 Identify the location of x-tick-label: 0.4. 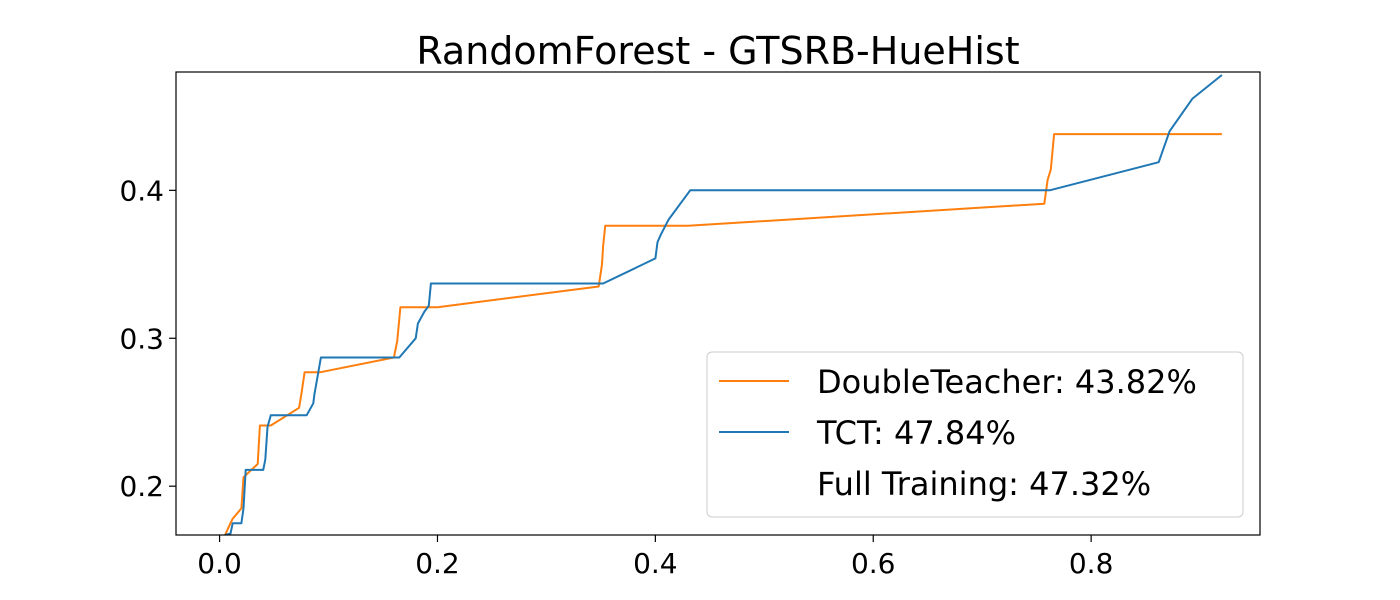
(655, 563).